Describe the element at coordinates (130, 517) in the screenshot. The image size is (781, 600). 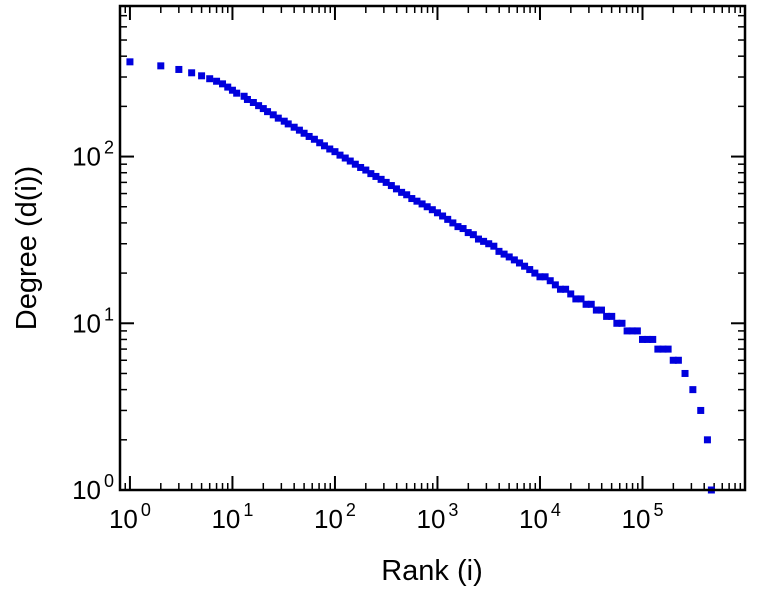
I see `svg-text:100: 10 0` at that location.